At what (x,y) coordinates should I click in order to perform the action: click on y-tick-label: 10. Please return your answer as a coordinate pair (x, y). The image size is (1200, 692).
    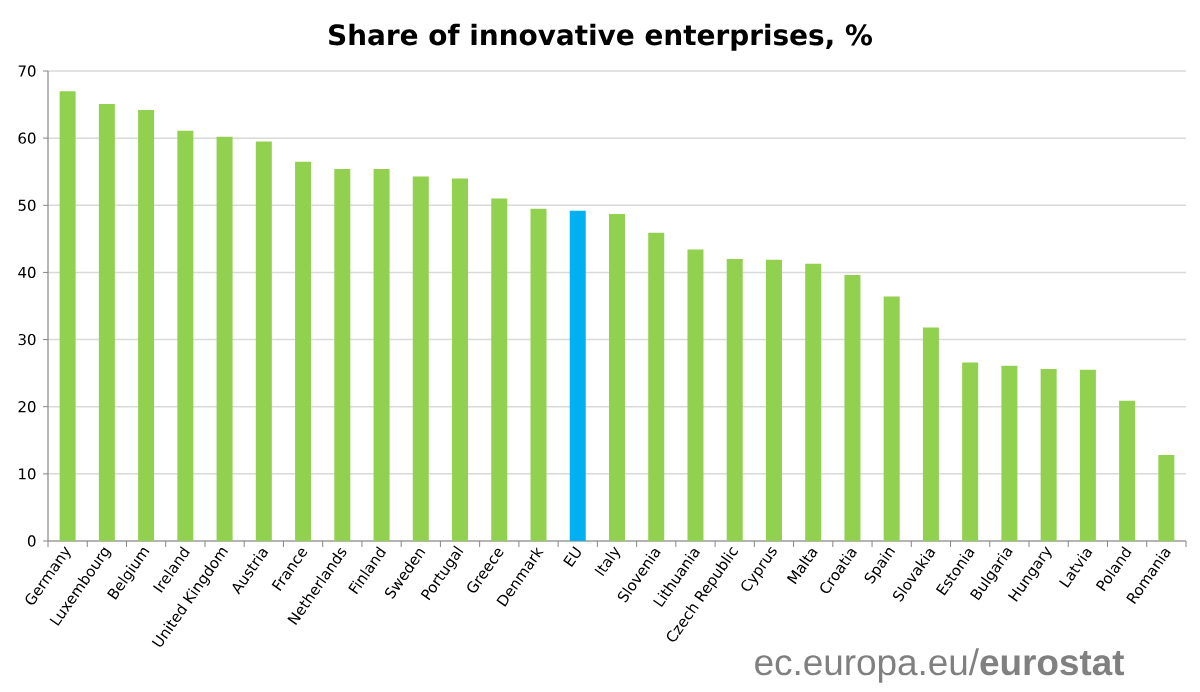
    Looking at the image, I should click on (27, 474).